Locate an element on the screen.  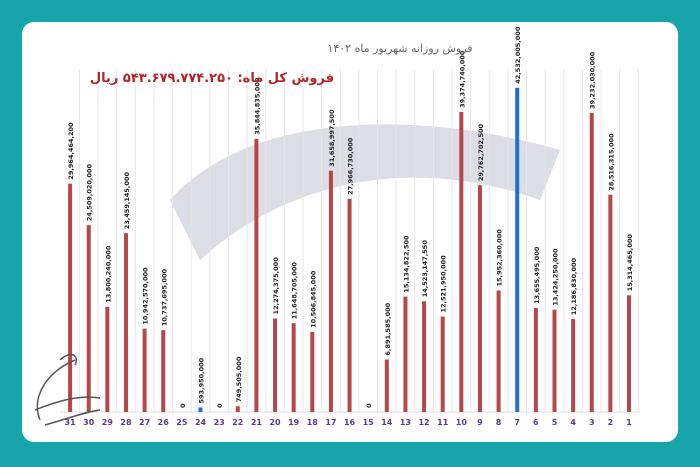
data-label: 12,274,375,000 is located at coordinates (276, 286).